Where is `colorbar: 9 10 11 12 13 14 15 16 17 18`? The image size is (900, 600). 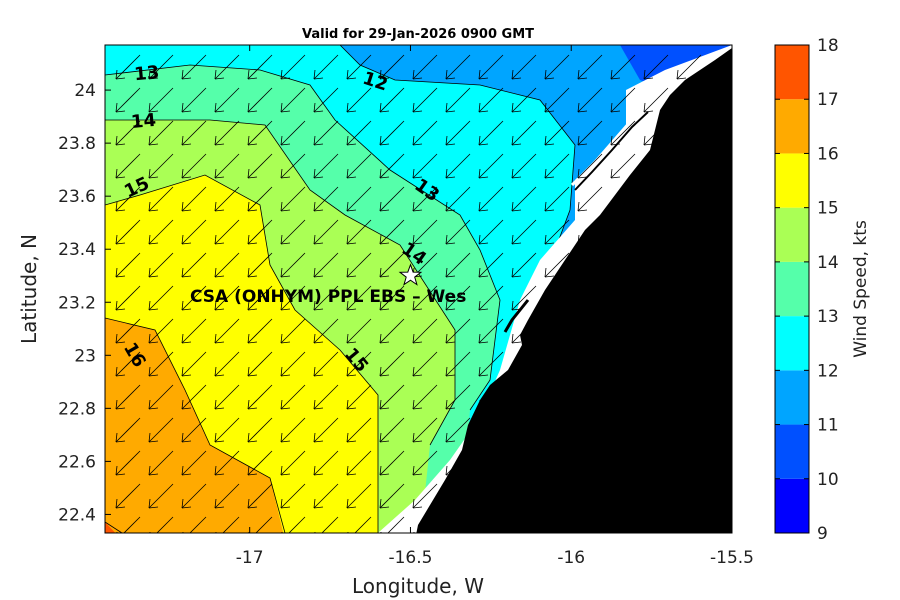
colorbar: 9 10 11 12 13 14 15 16 17 18 is located at coordinates (806, 290).